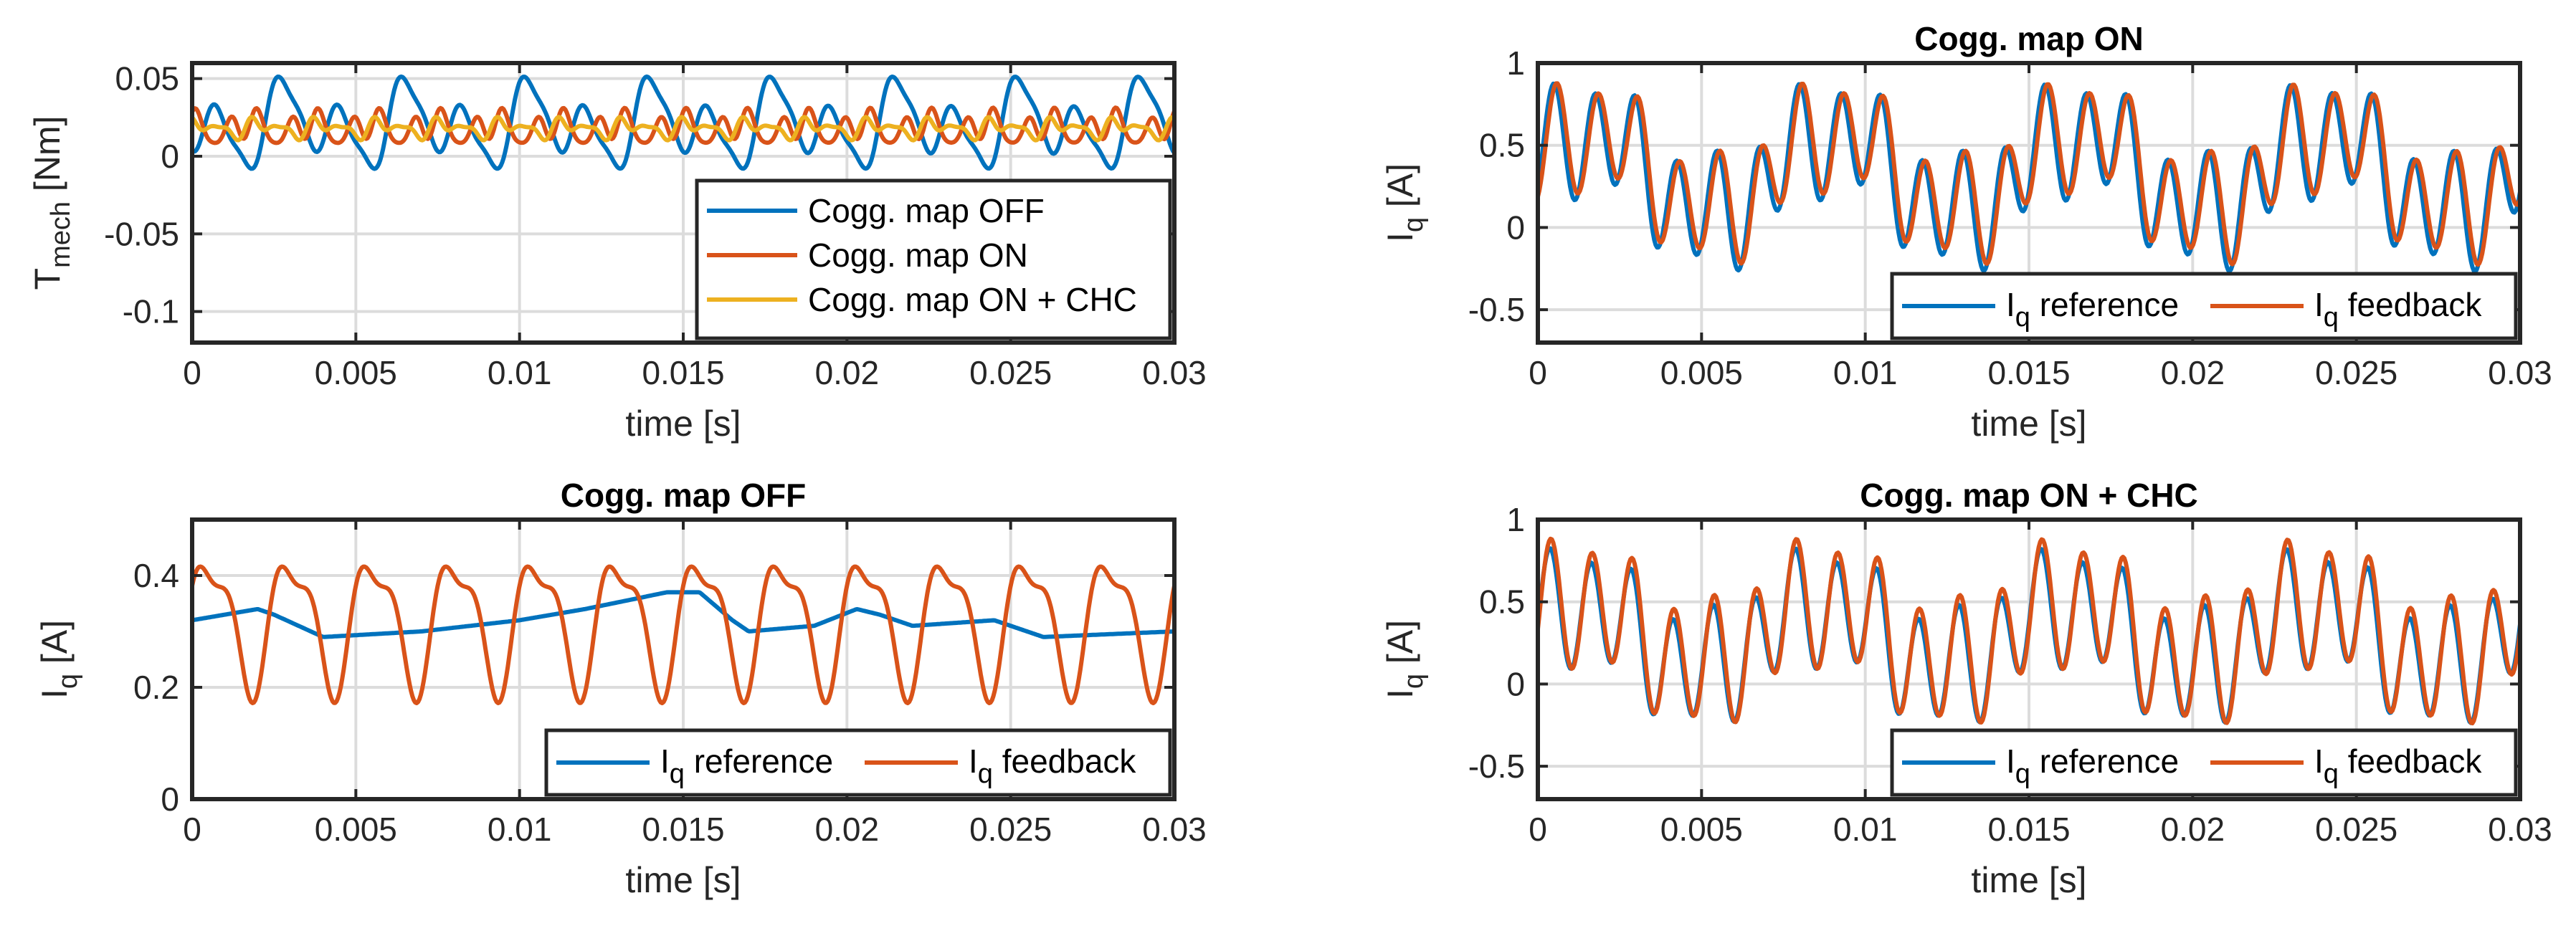 The height and width of the screenshot is (931, 2576). What do you see at coordinates (683, 129) in the screenshot?
I see `series-line-cogg-map-on-chc` at bounding box center [683, 129].